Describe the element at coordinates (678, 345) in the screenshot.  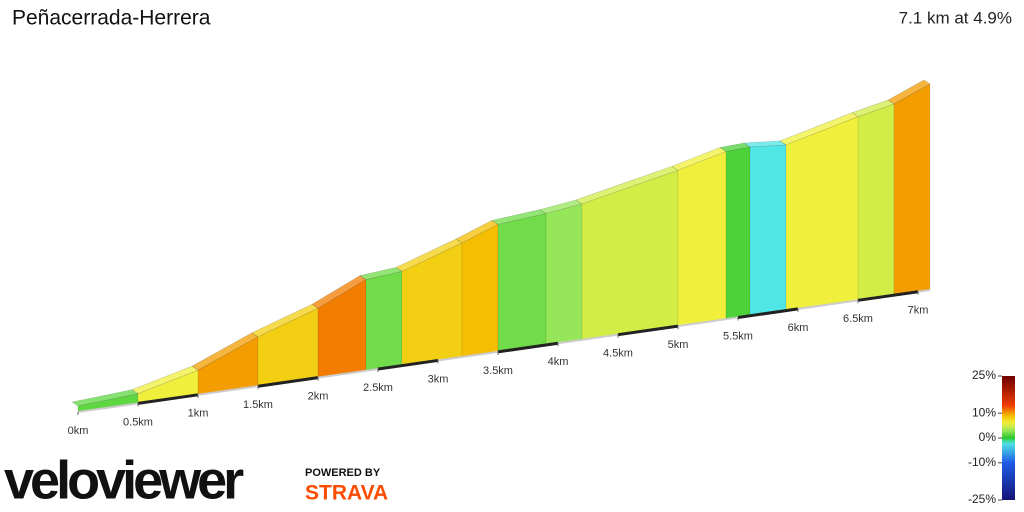
I see `x-tick-label: 5km` at that location.